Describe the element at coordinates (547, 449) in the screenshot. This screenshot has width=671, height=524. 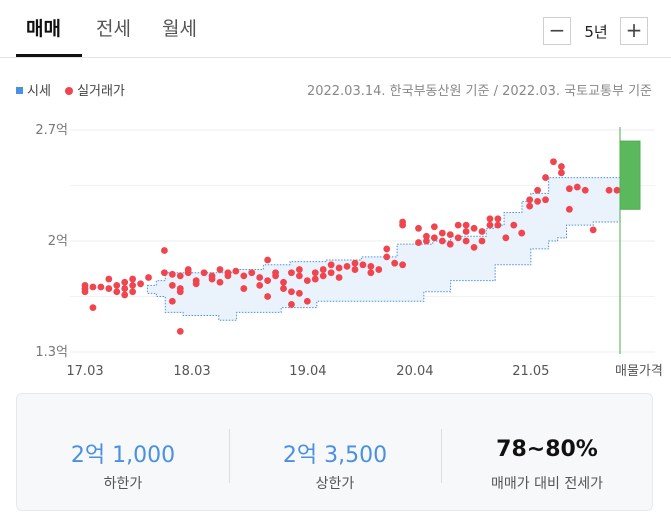
I see `jeonse-ratio-value: 78~80%` at that location.